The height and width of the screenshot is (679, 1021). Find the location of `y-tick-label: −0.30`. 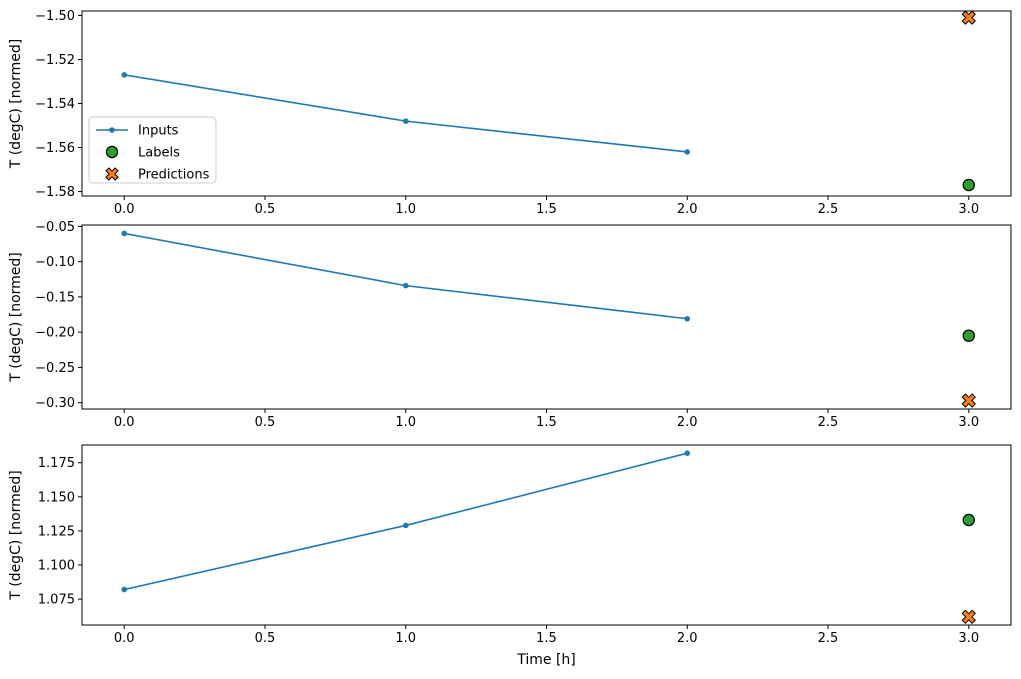

y-tick-label: −0.30 is located at coordinates (55, 403).